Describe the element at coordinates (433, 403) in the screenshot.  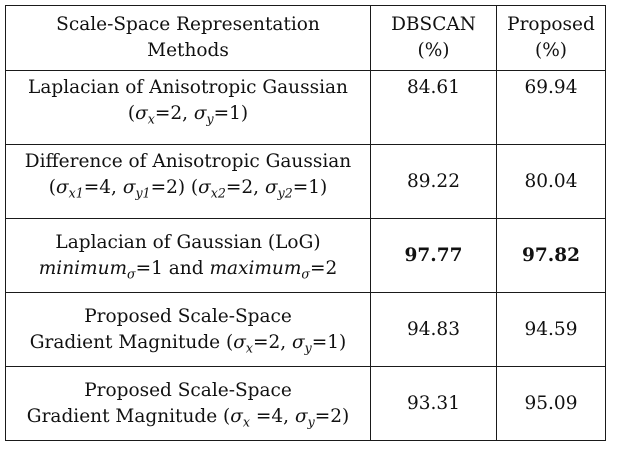
I see `dbscan-value: 93.31` at that location.